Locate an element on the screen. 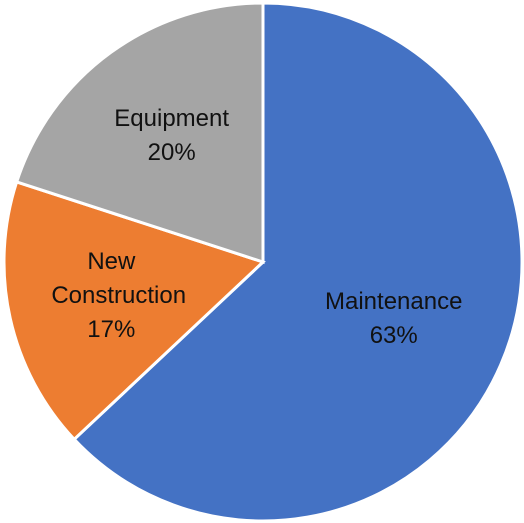 The image size is (524, 523). data-label: Maintenance 63% is located at coordinates (394, 319).